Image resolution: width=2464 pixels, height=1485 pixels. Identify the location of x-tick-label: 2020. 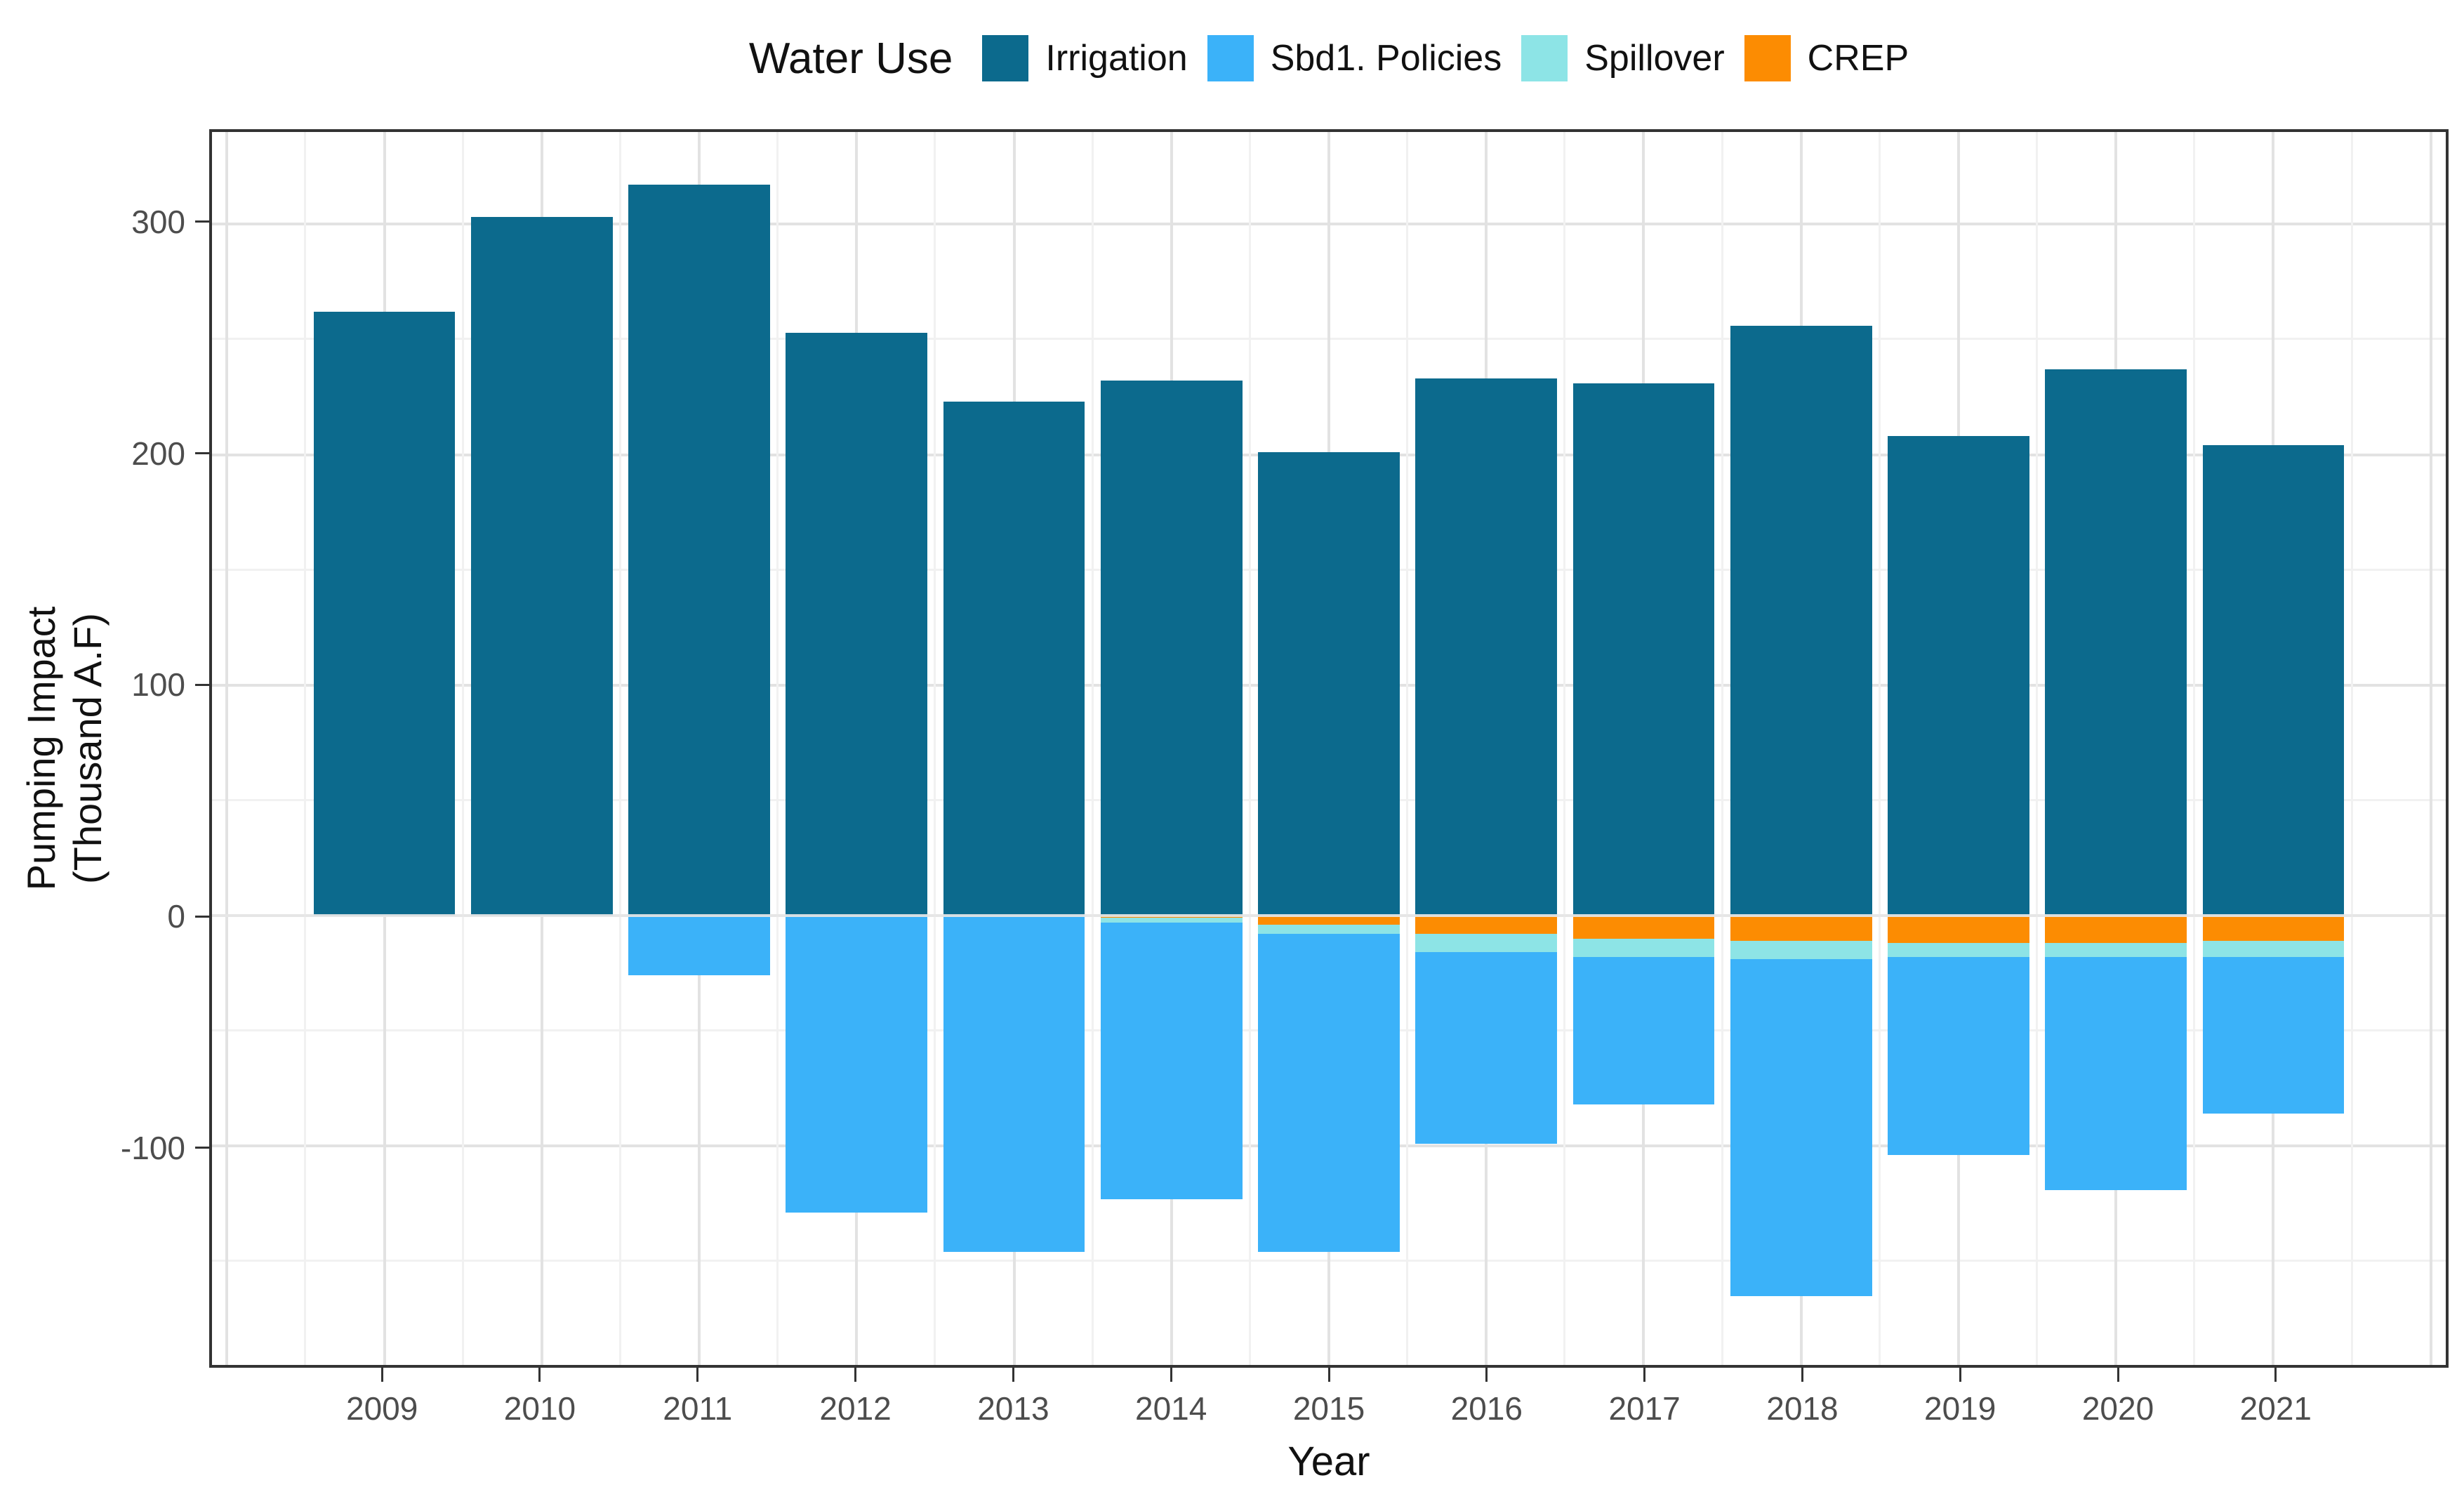
(2117, 1409).